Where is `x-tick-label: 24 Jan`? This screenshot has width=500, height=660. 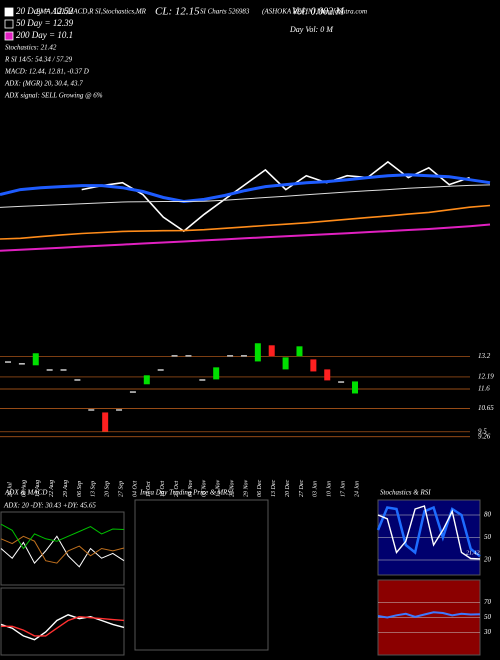
x-tick-label: 24 Jan is located at coordinates (356, 489).